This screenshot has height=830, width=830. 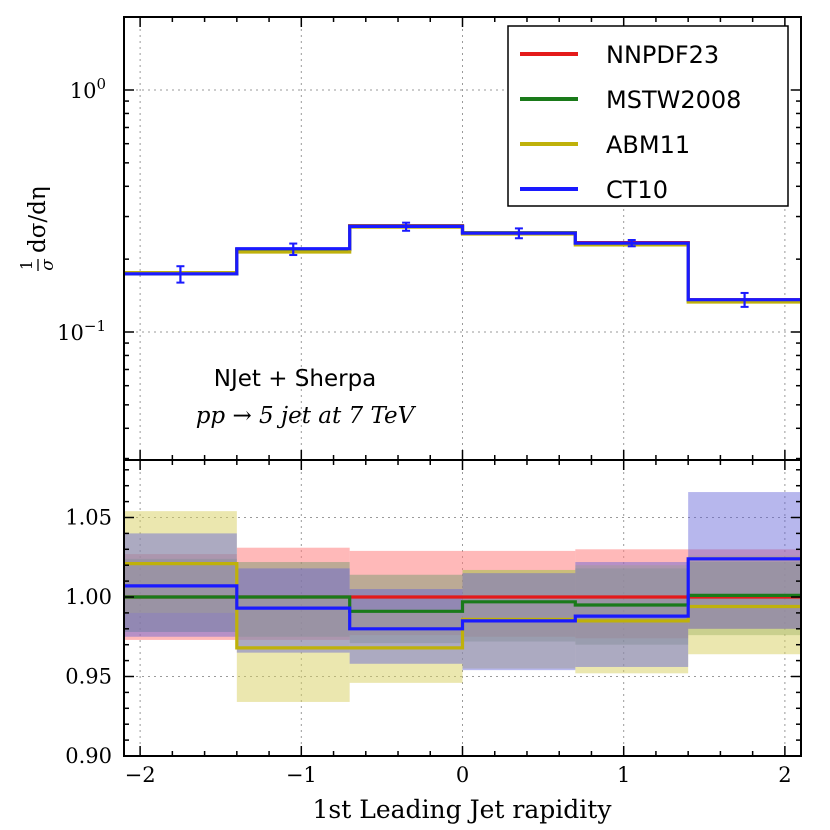 What do you see at coordinates (673, 100) in the screenshot?
I see `legend-label-mstw2008: MSTW2008` at bounding box center [673, 100].